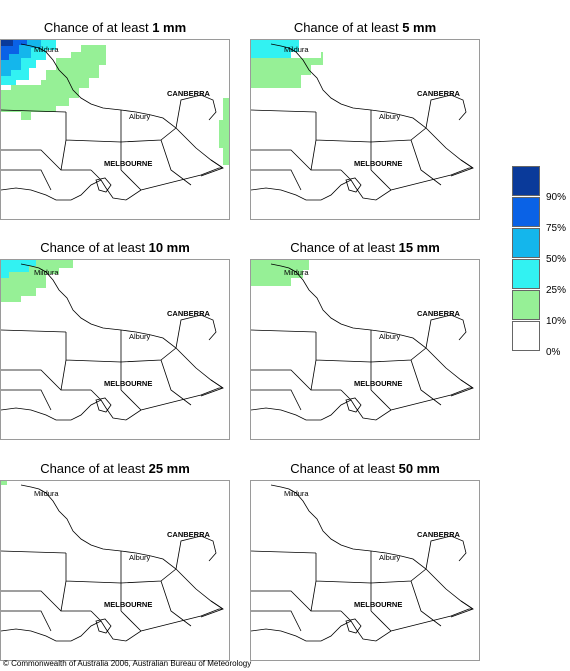 The image size is (570, 671). I want to click on legend-label-10: 10%, so click(556, 321).